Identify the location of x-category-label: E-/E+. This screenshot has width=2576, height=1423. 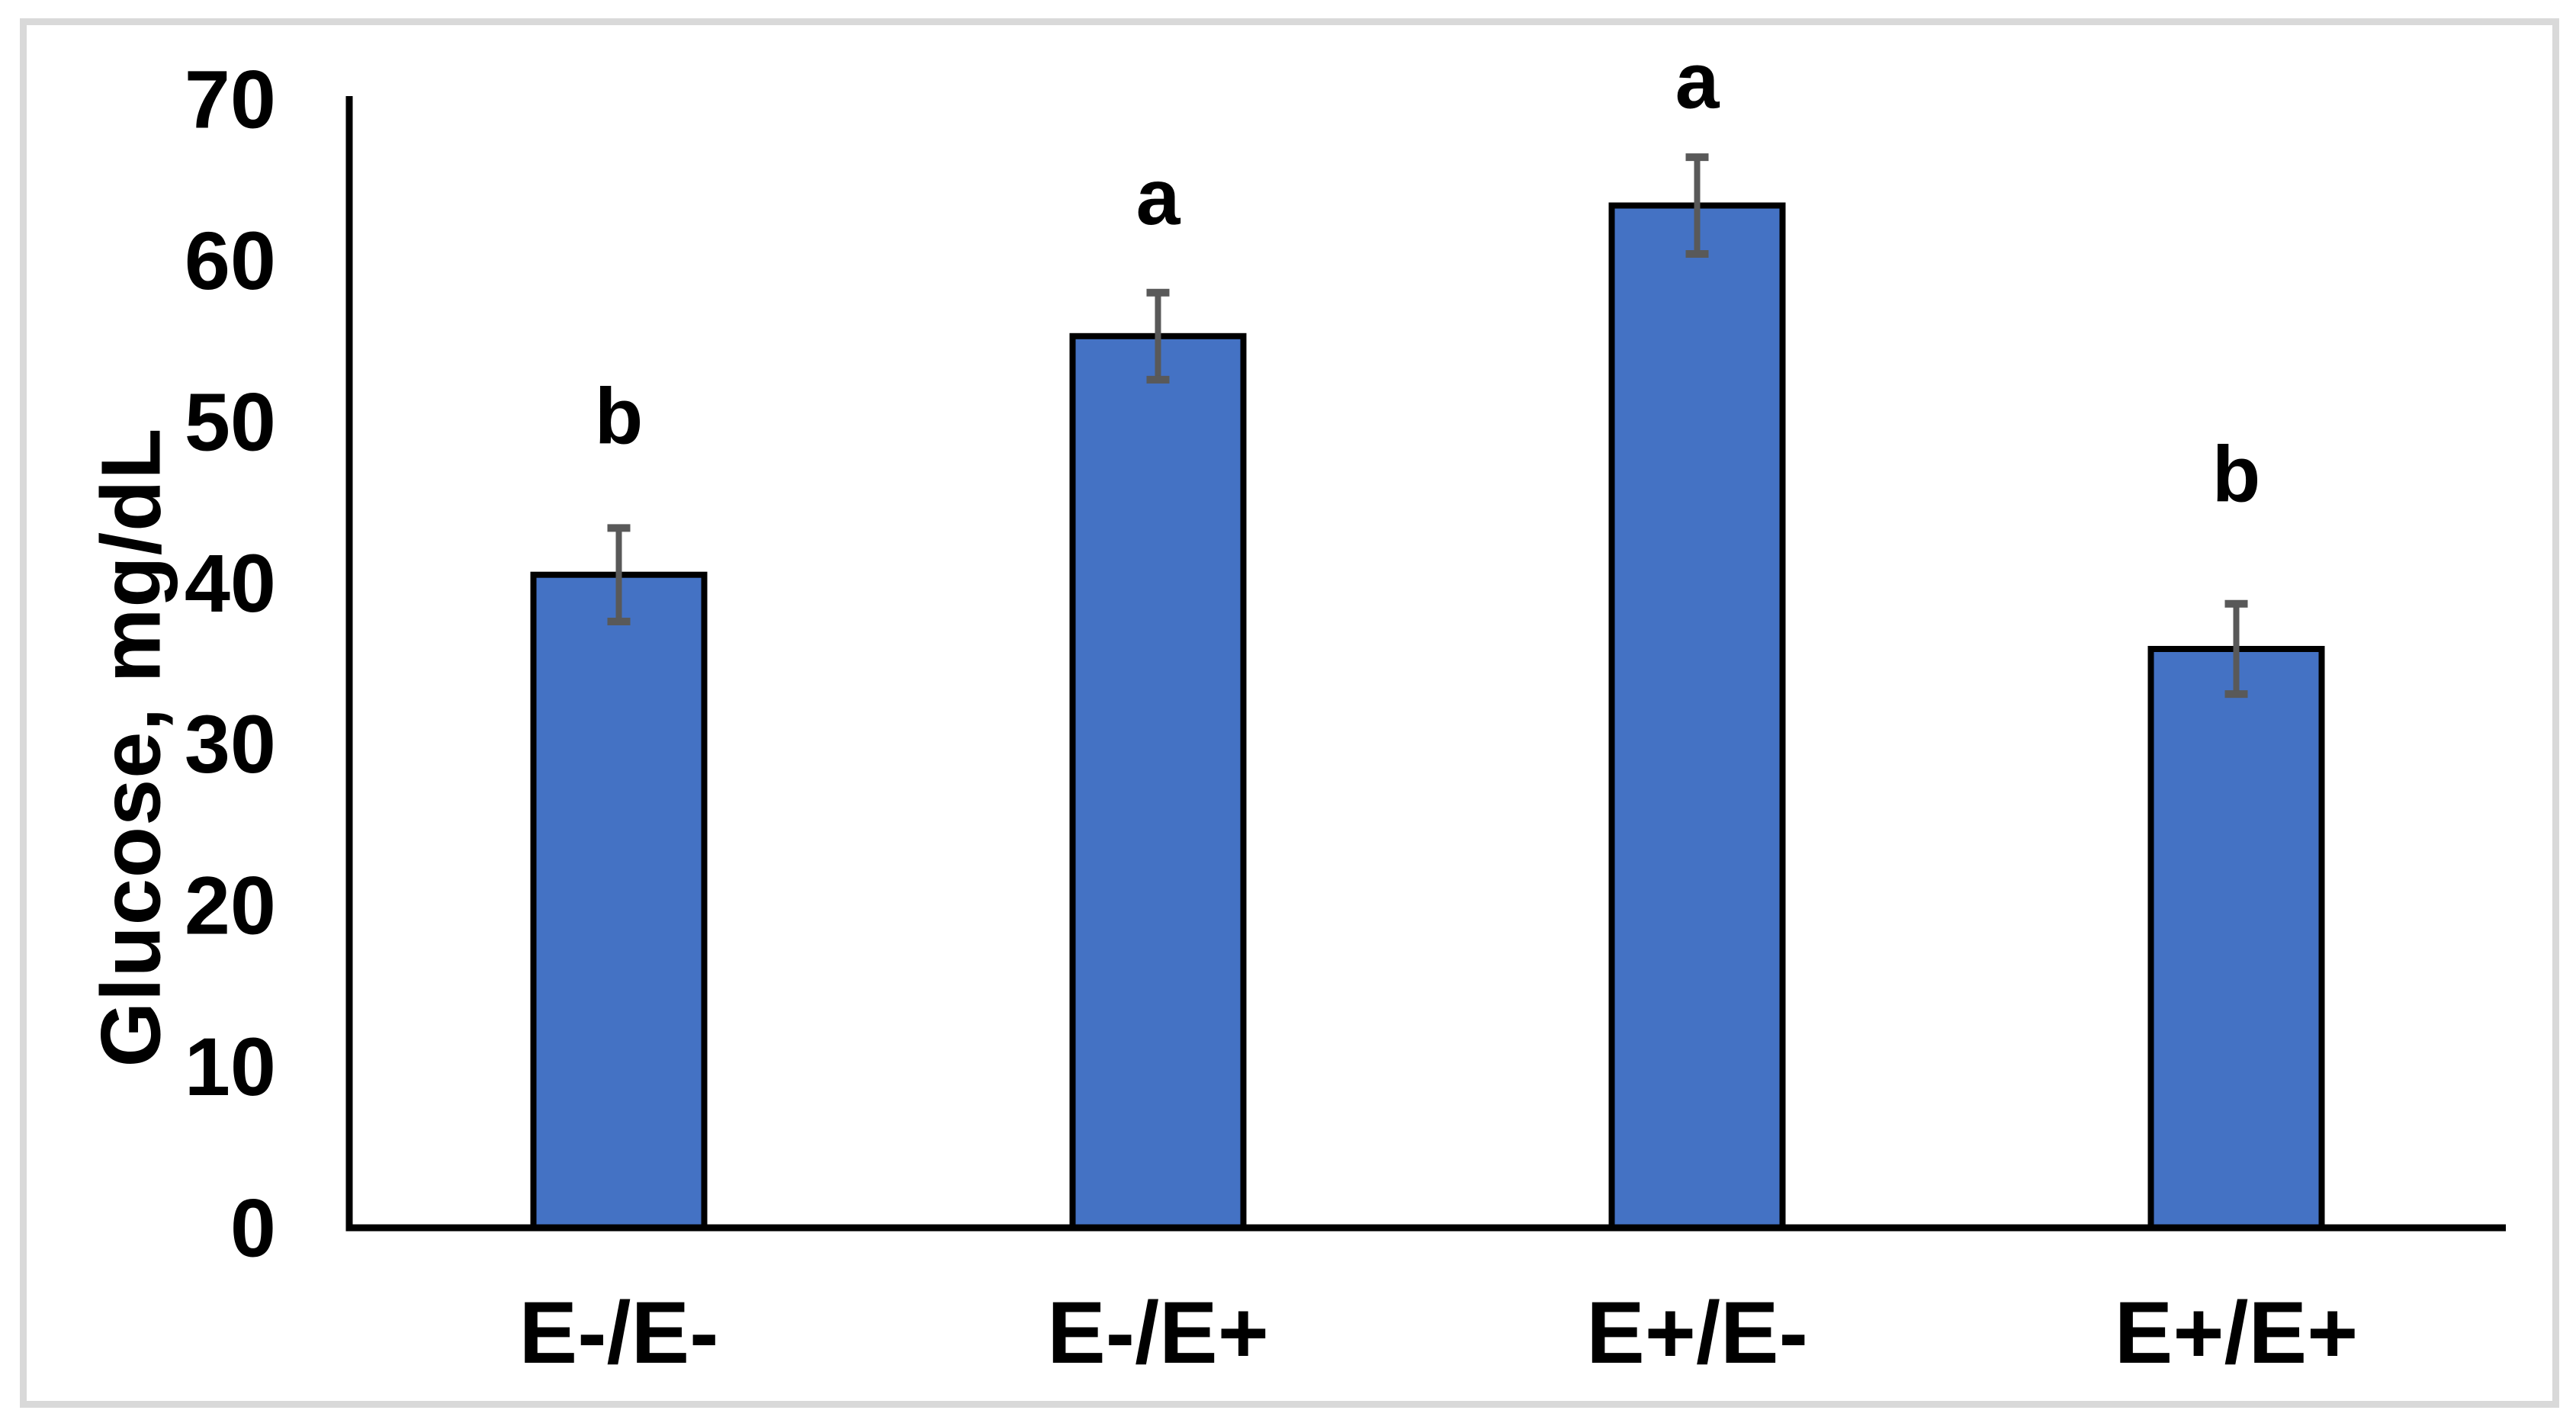
(1158, 1333).